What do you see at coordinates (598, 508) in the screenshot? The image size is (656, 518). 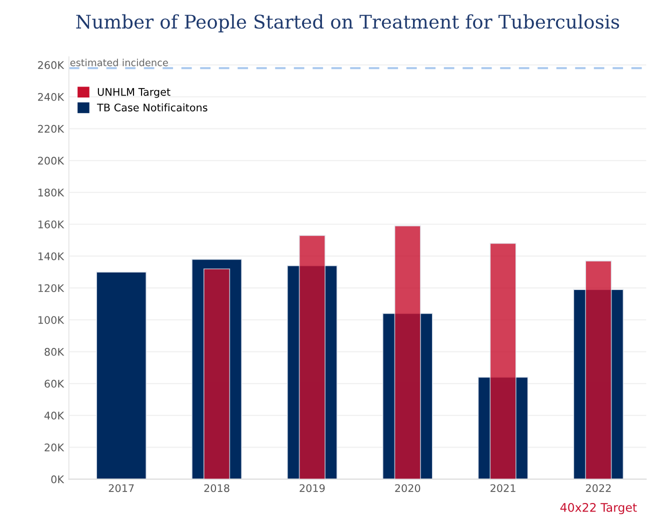 I see `text: 40x22 Target` at bounding box center [598, 508].